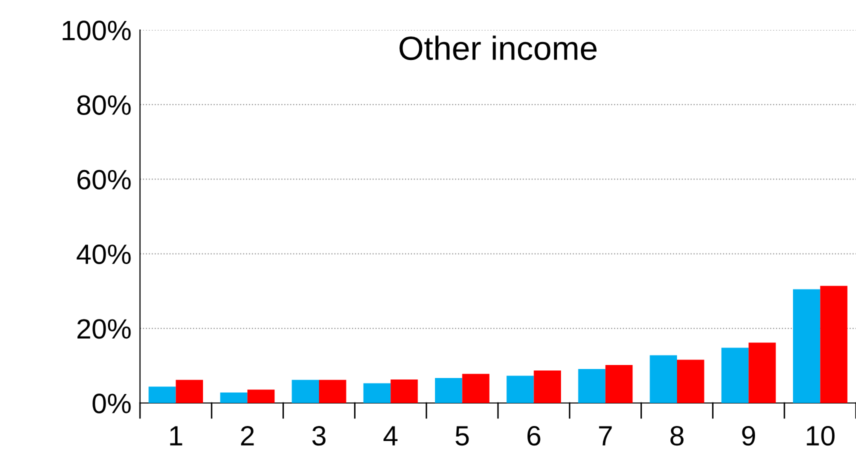 This screenshot has width=856, height=474. I want to click on x-tick-label: 5, so click(462, 436).